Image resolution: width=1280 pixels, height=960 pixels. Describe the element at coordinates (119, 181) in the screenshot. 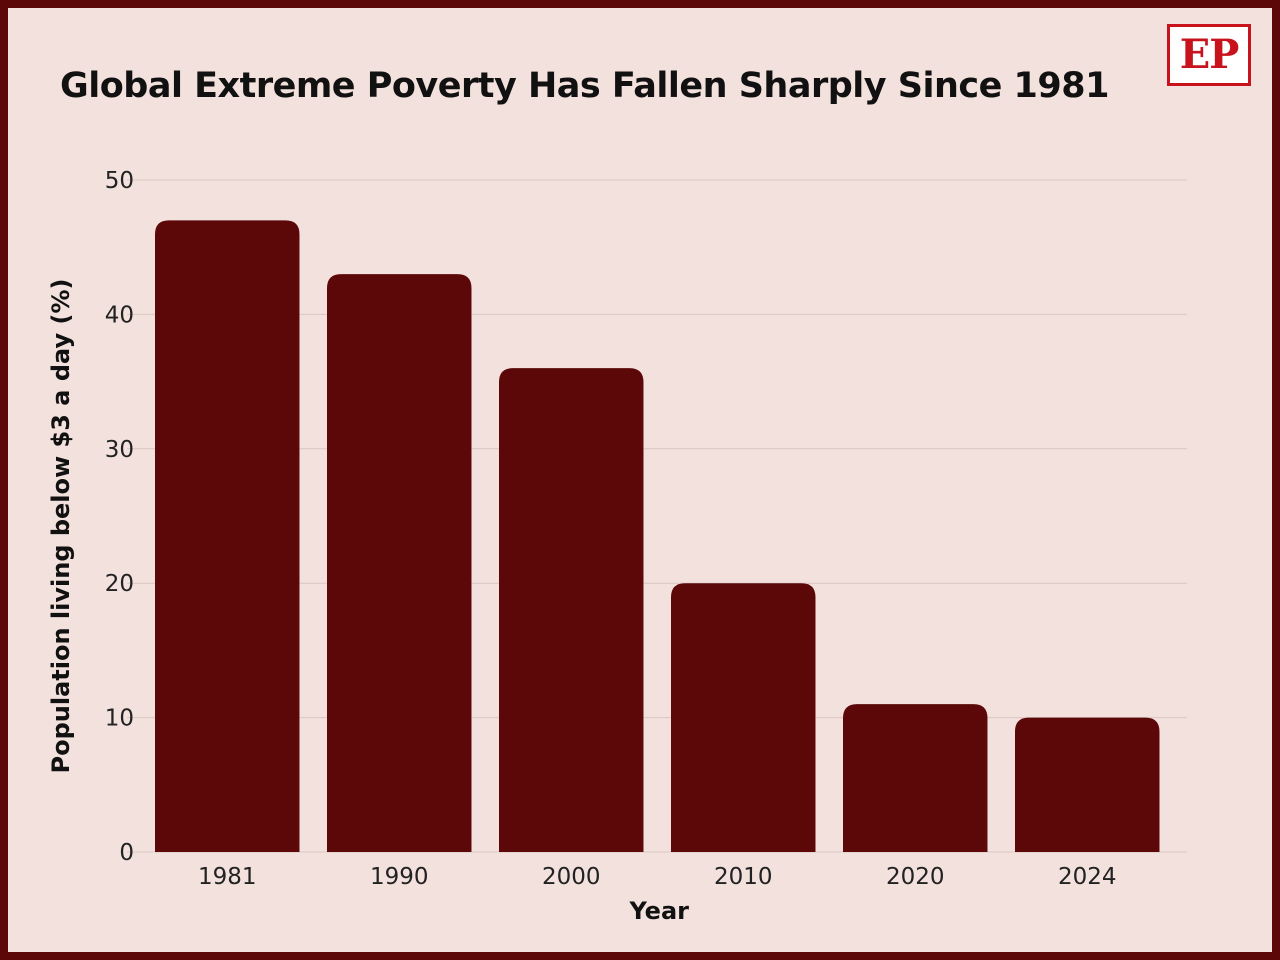

I see `y-tick-label-50: 50` at that location.